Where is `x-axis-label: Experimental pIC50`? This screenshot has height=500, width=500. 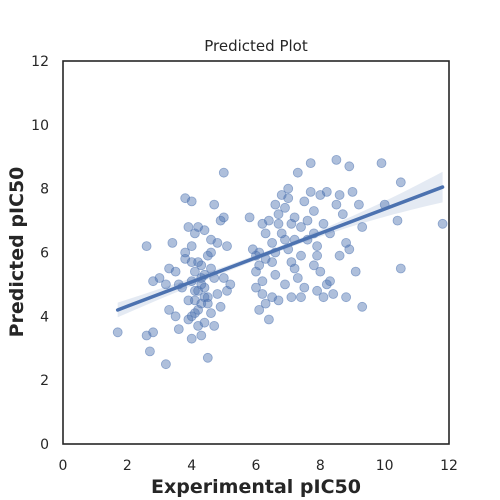 x-axis-label: Experimental pIC50 is located at coordinates (256, 487).